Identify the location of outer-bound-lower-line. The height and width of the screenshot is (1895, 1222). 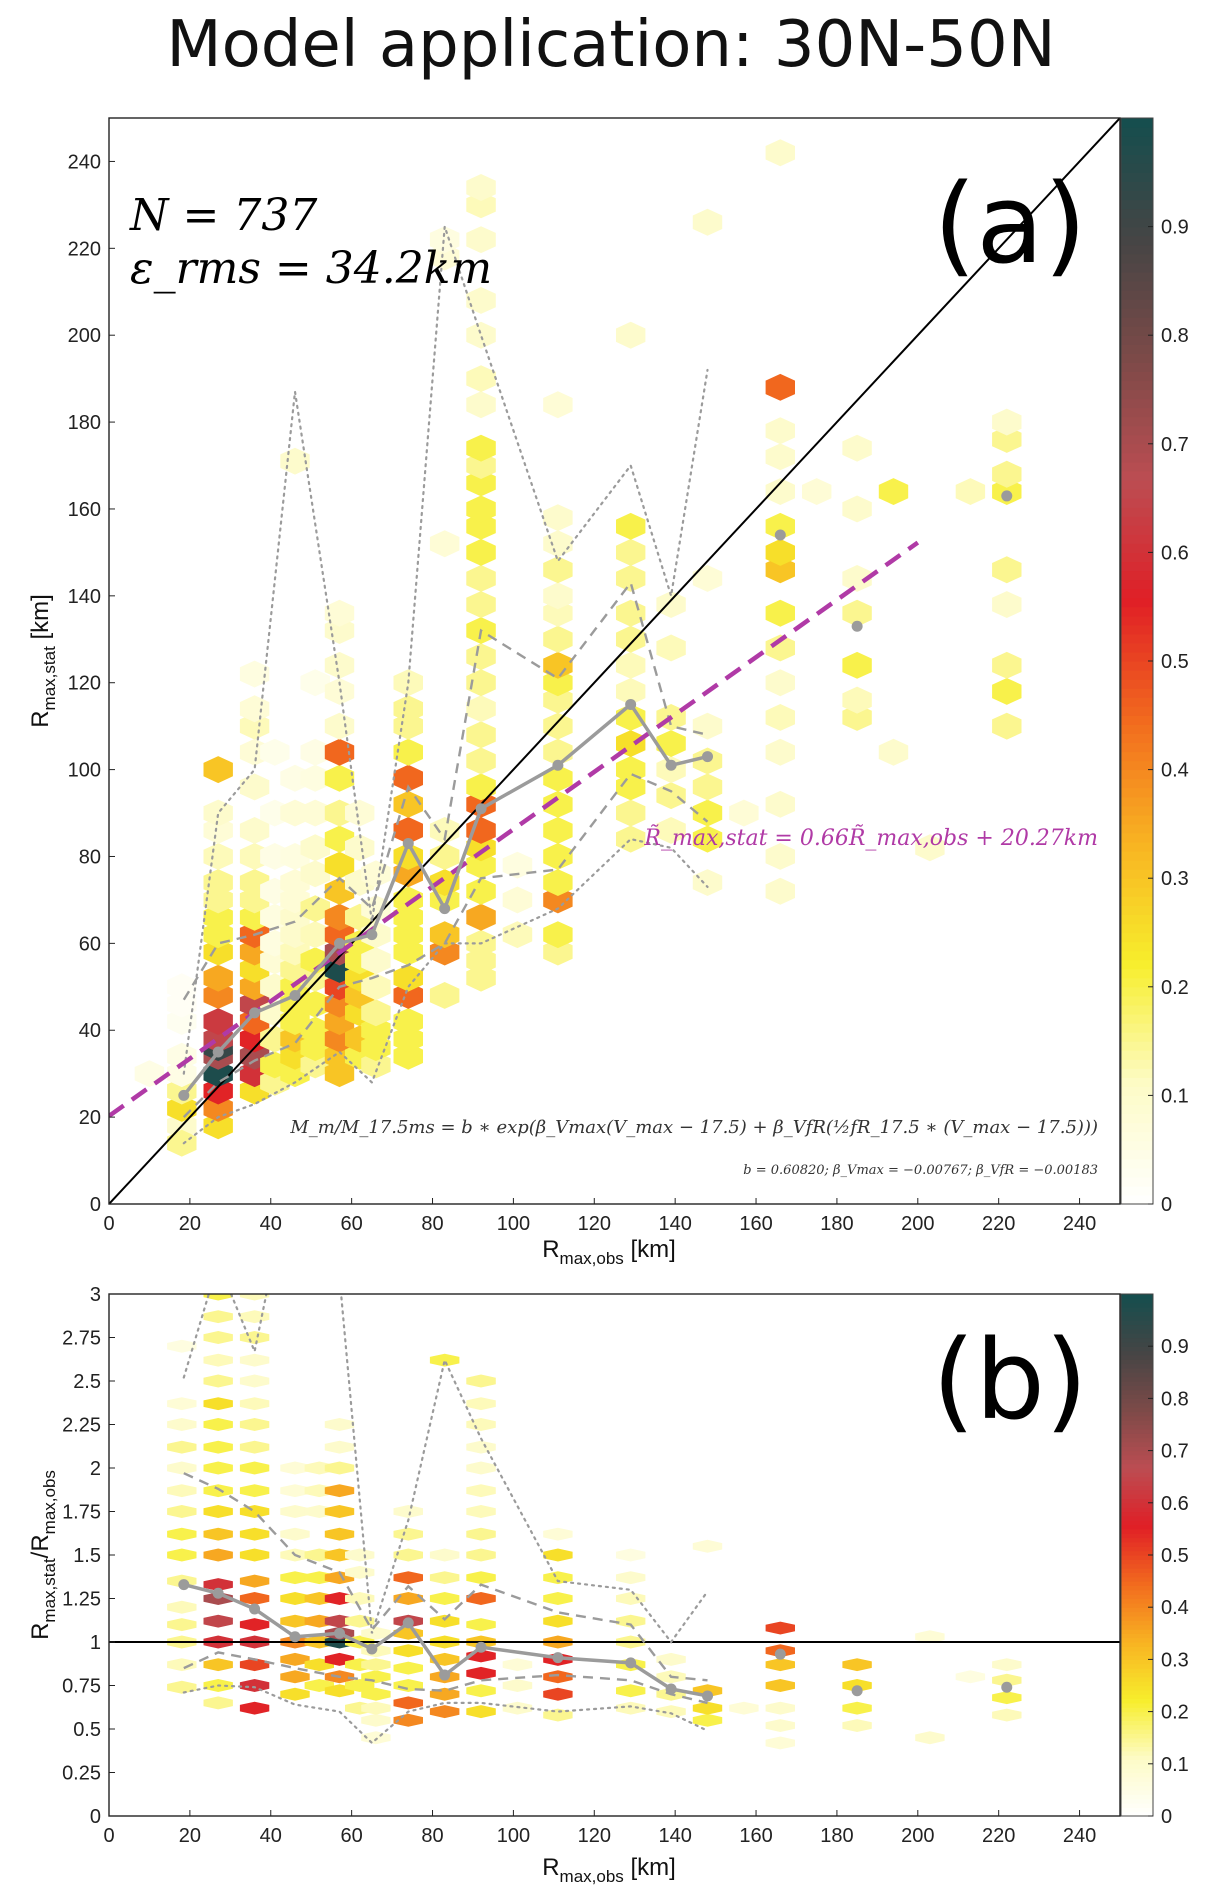
(445, 1714).